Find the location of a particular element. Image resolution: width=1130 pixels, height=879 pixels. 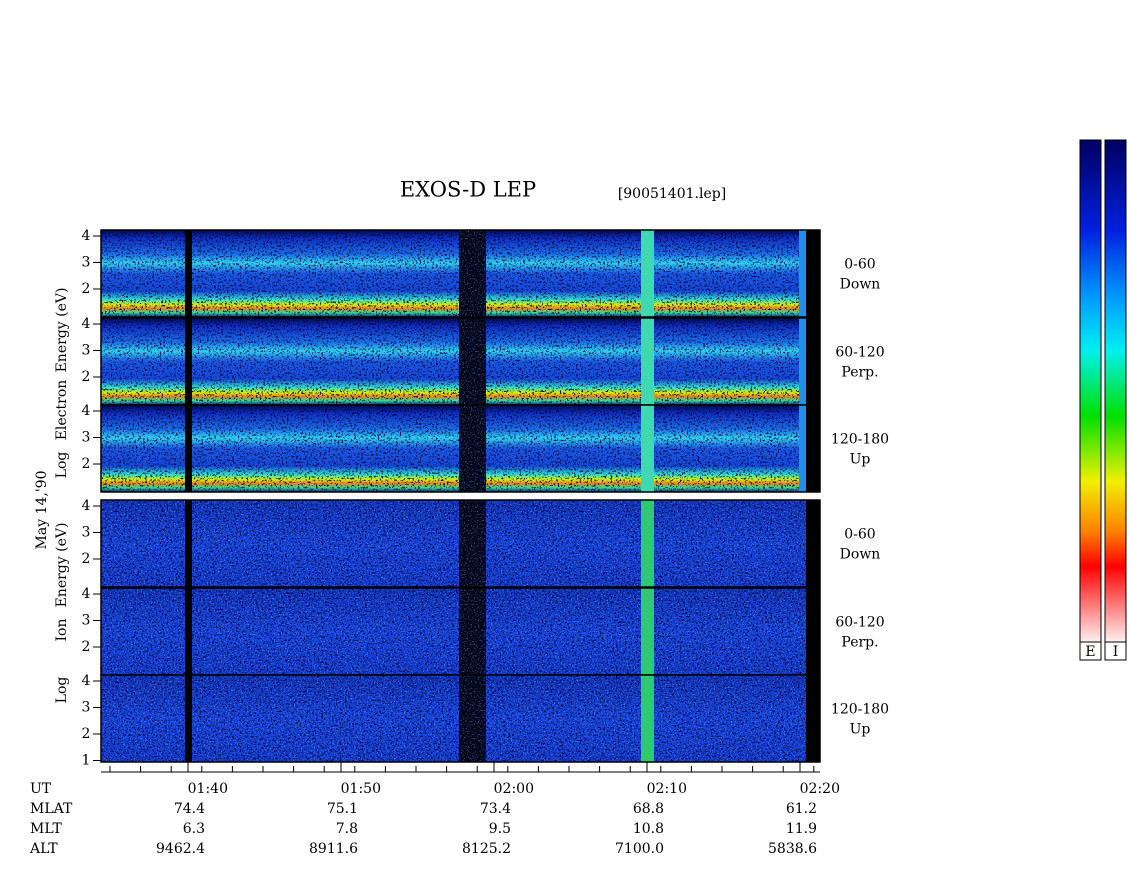

orbit-label: ALT is located at coordinates (43, 849).